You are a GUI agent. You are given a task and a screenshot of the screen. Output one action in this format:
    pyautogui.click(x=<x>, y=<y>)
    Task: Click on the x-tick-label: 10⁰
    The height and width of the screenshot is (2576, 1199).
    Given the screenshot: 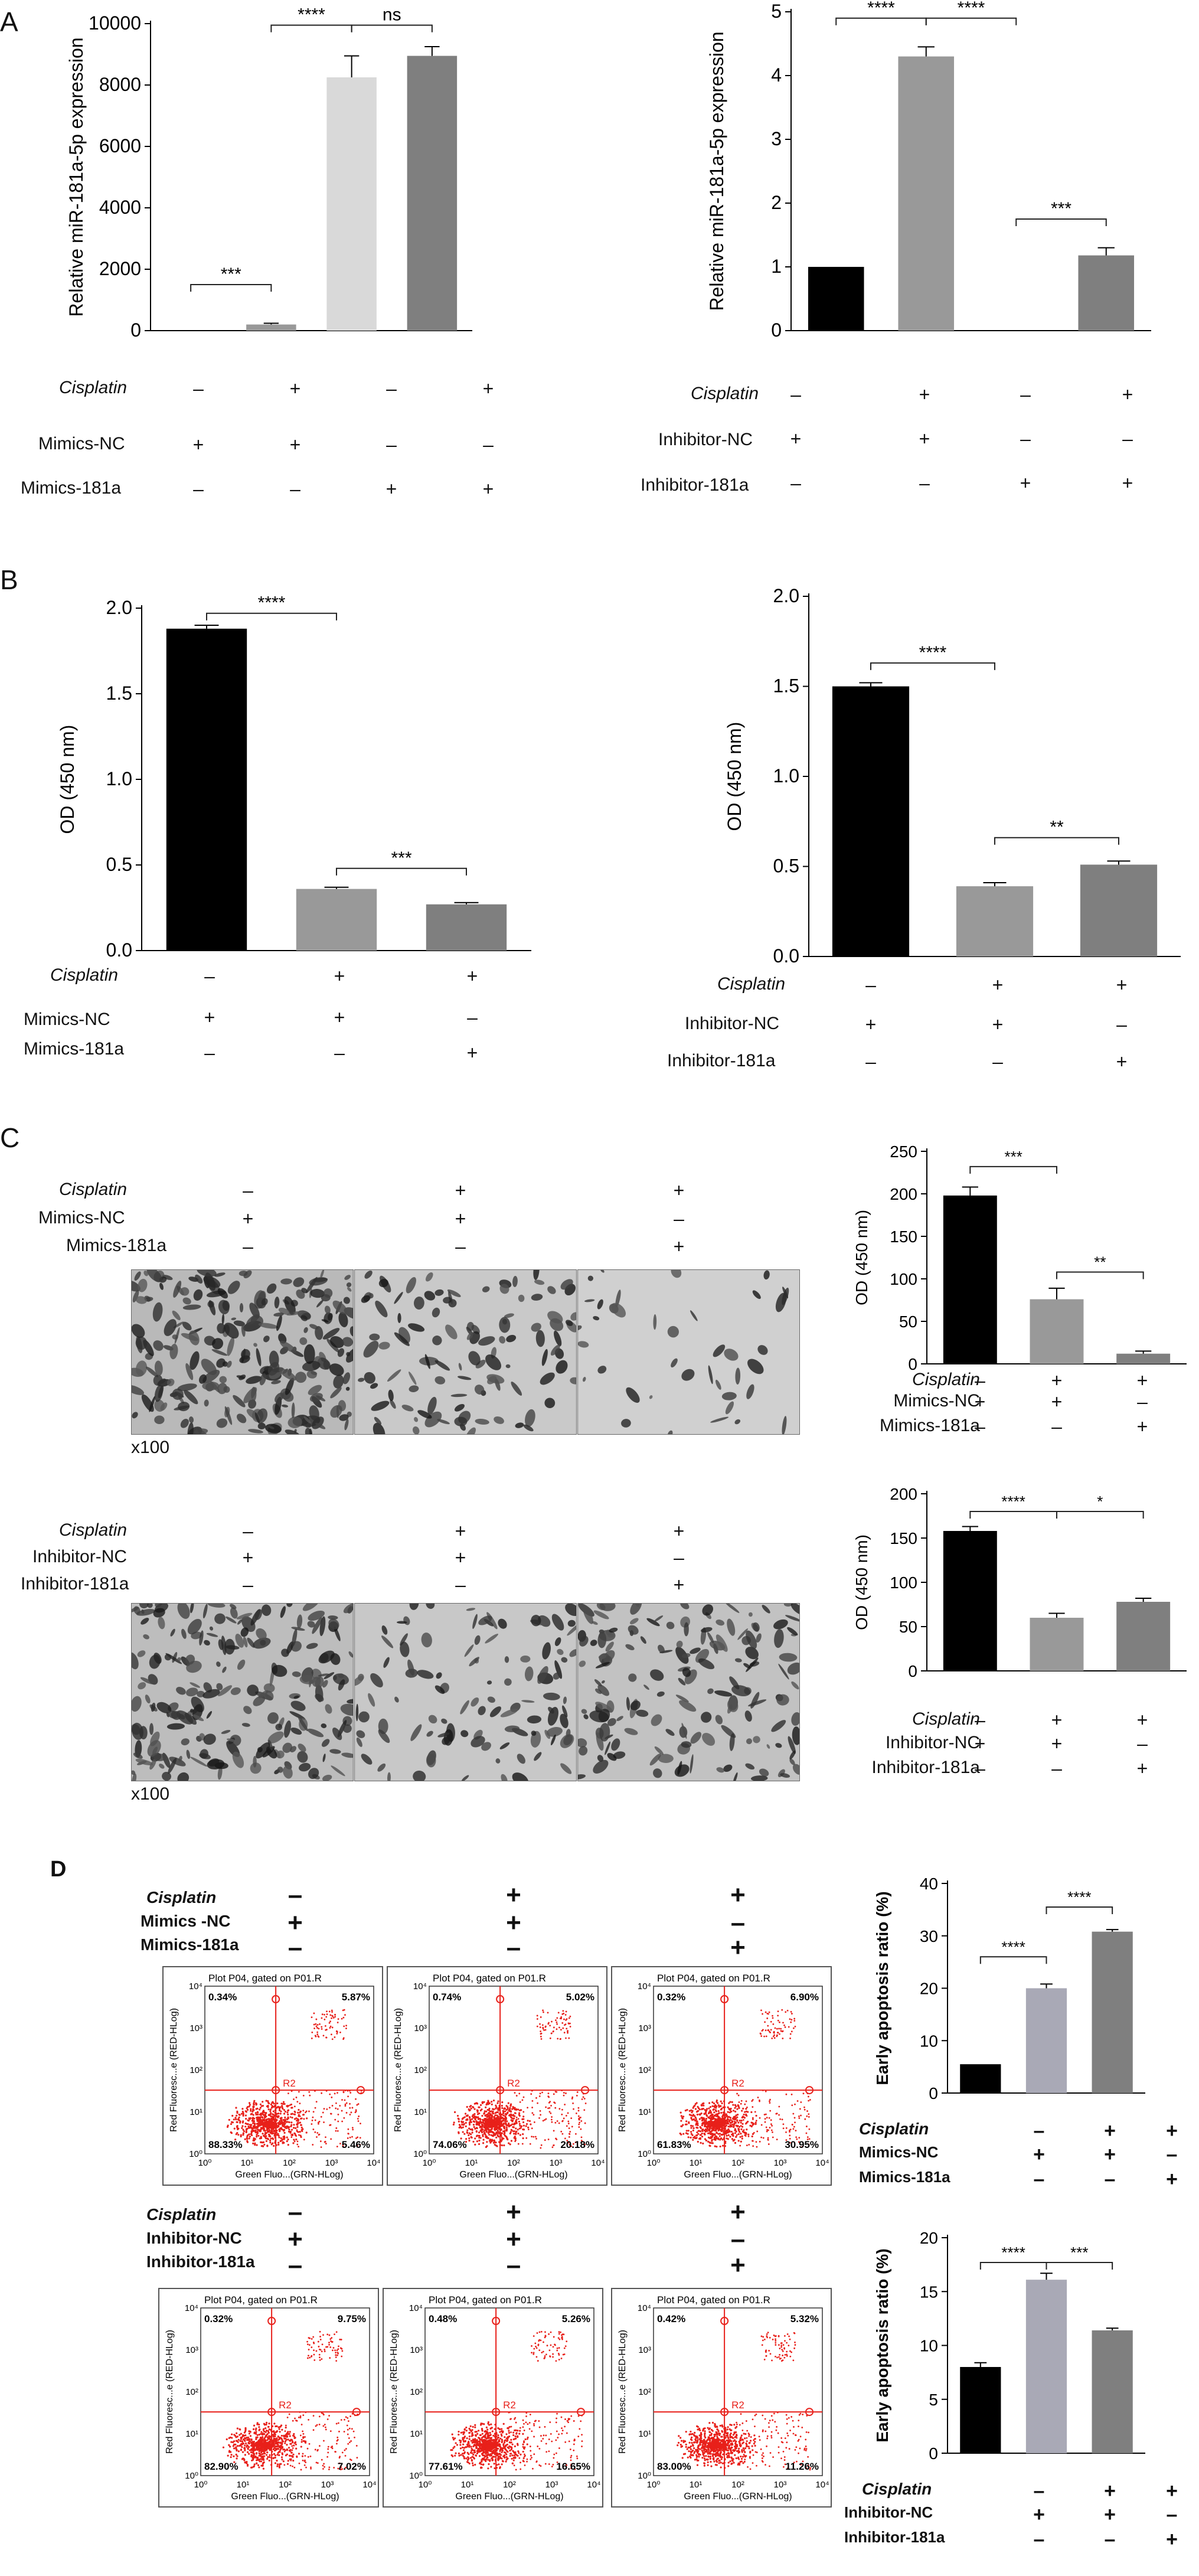 What is the action you would take?
    pyautogui.click(x=654, y=2163)
    